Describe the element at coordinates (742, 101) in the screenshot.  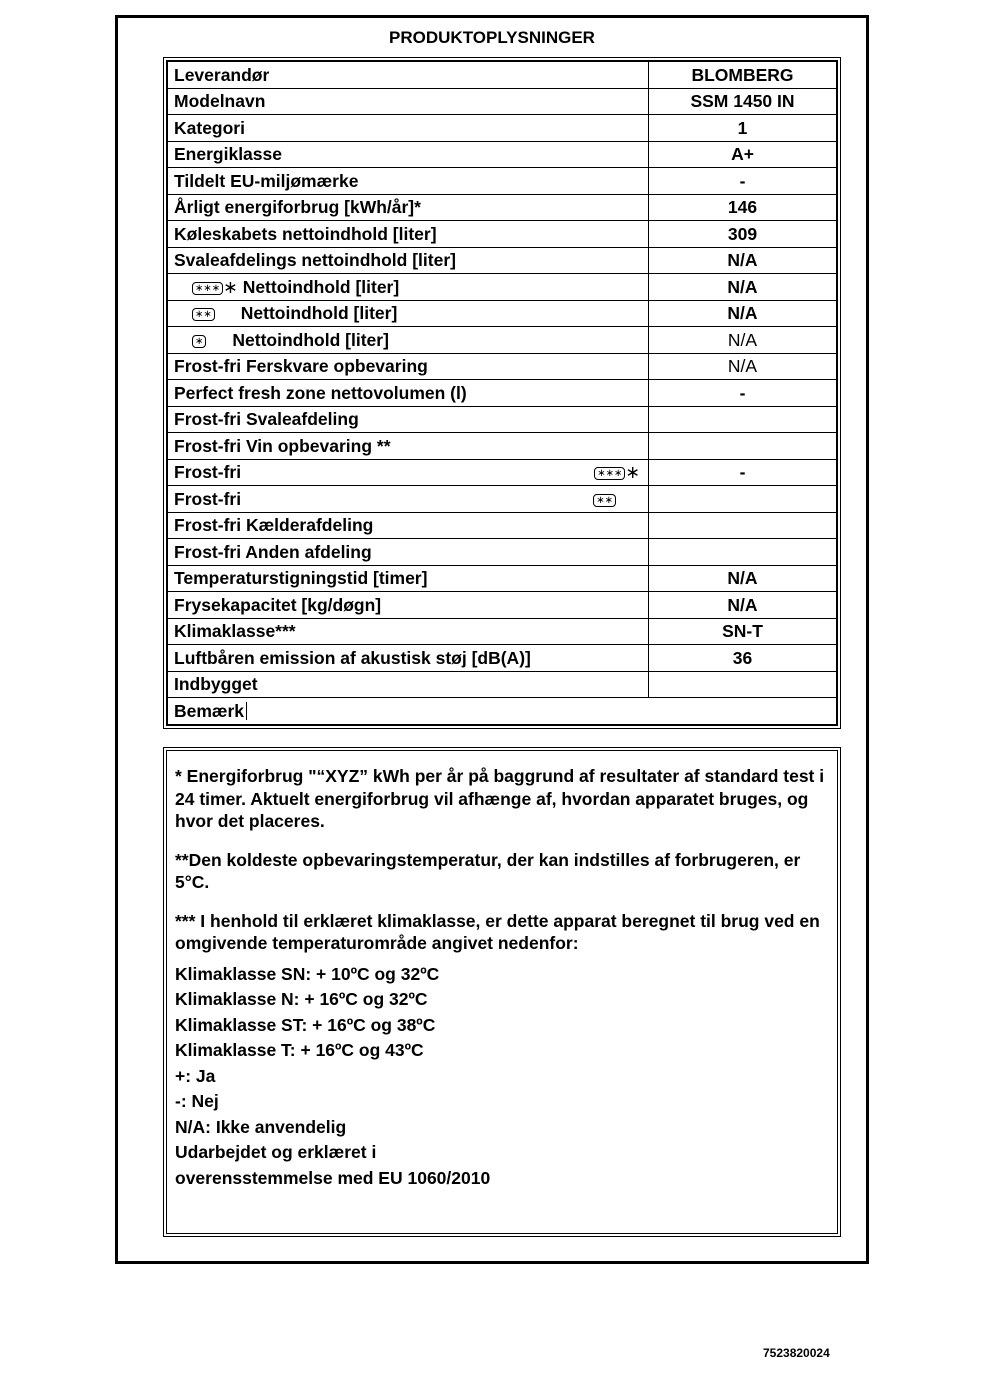
I see `row-value: SSM 1450 IN` at that location.